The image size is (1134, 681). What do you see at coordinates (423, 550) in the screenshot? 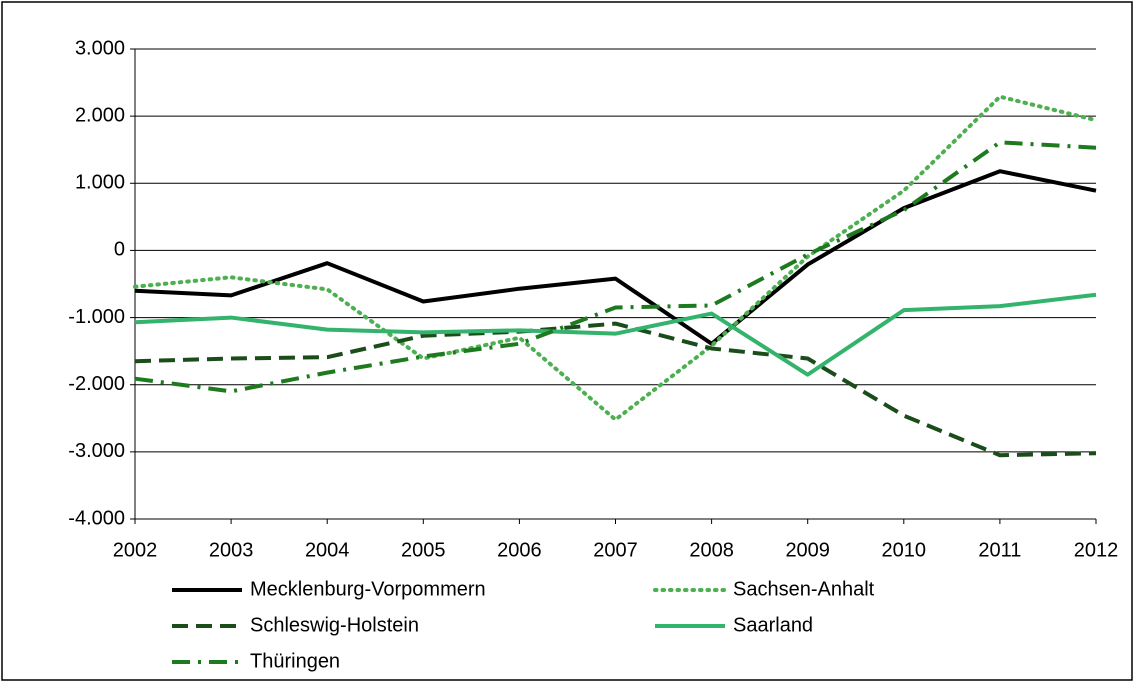
I see `x-tick-label: 2005` at bounding box center [423, 550].